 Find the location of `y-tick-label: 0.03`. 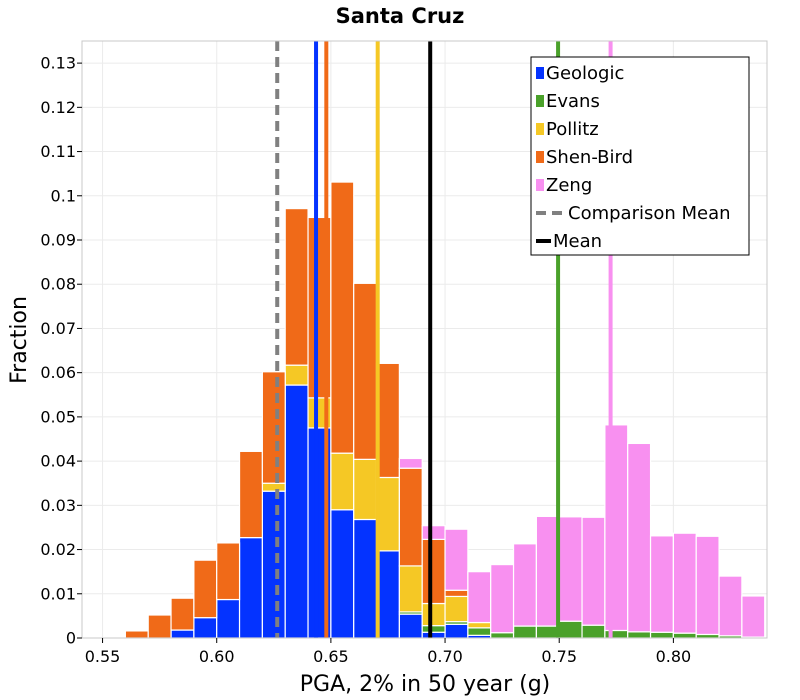

y-tick-label: 0.03 is located at coordinates (58, 505).